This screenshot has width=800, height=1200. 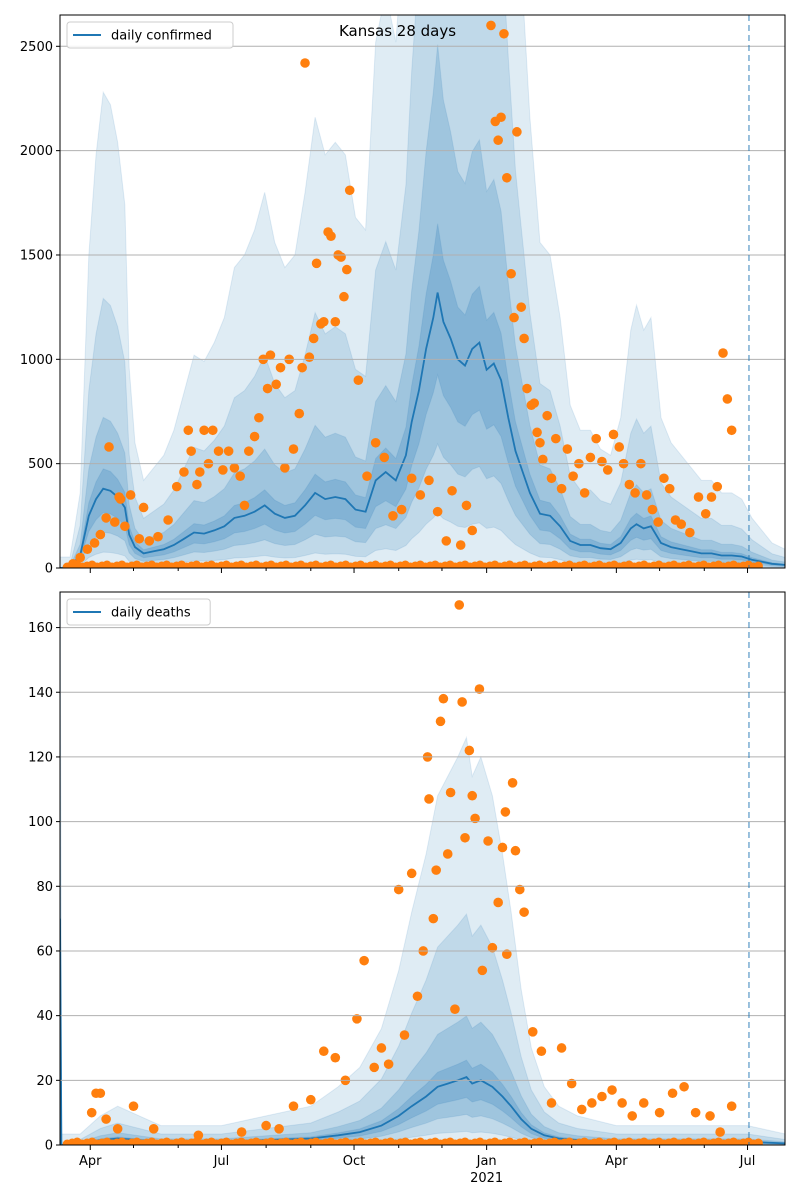 I want to click on y-tick-label: 160, so click(x=40, y=628).